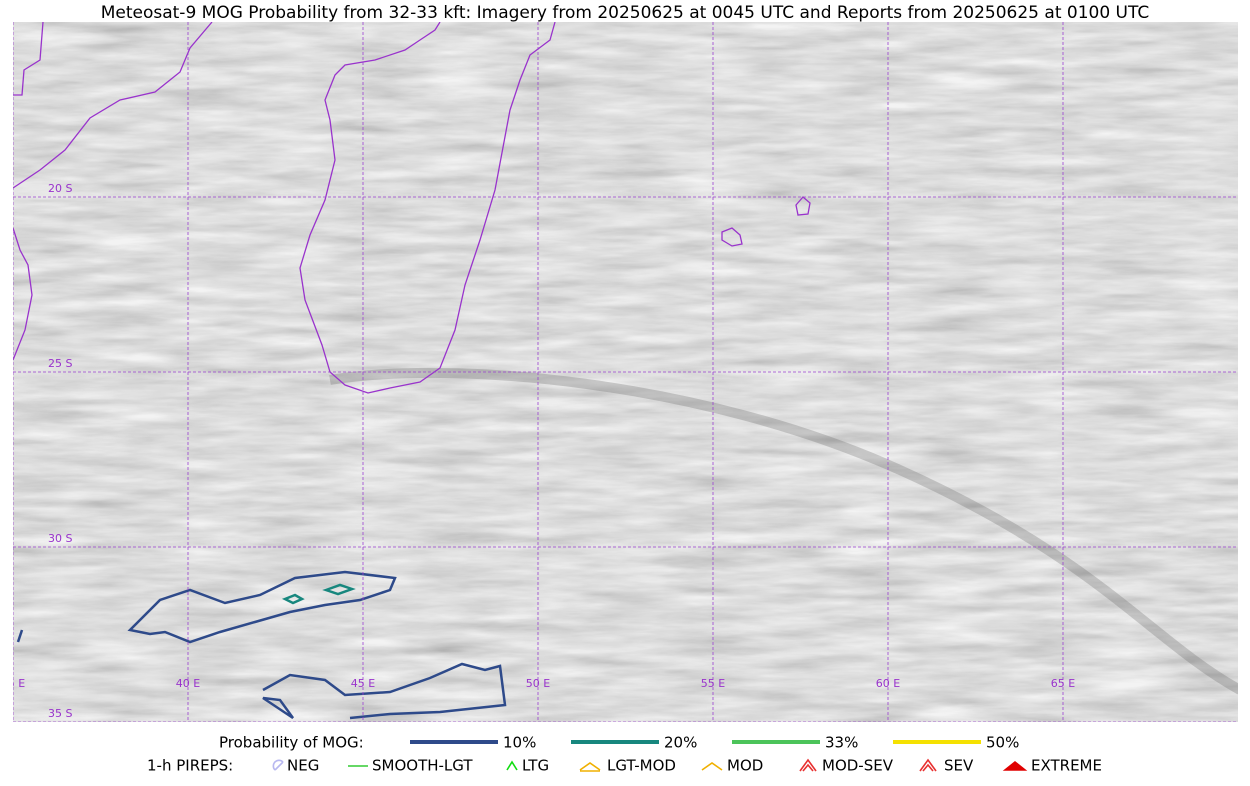 Image resolution: width=1250 pixels, height=786 pixels. I want to click on lat-label: 35 S, so click(60, 713).